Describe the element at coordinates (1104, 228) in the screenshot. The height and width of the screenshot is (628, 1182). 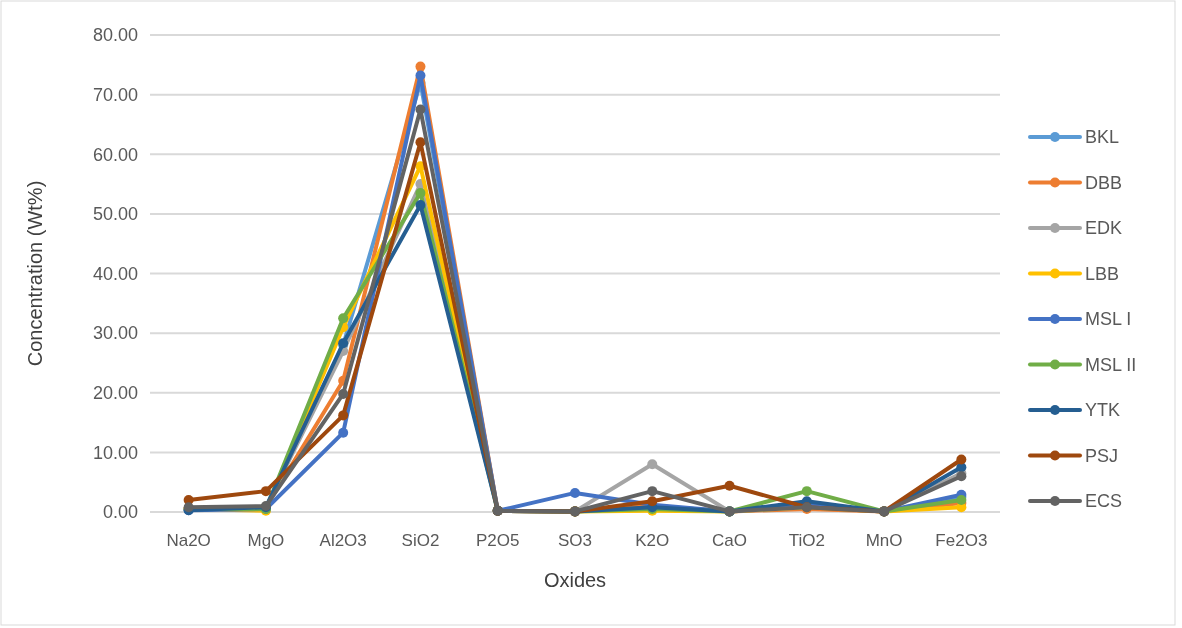
I see `legend-label: EDK` at that location.